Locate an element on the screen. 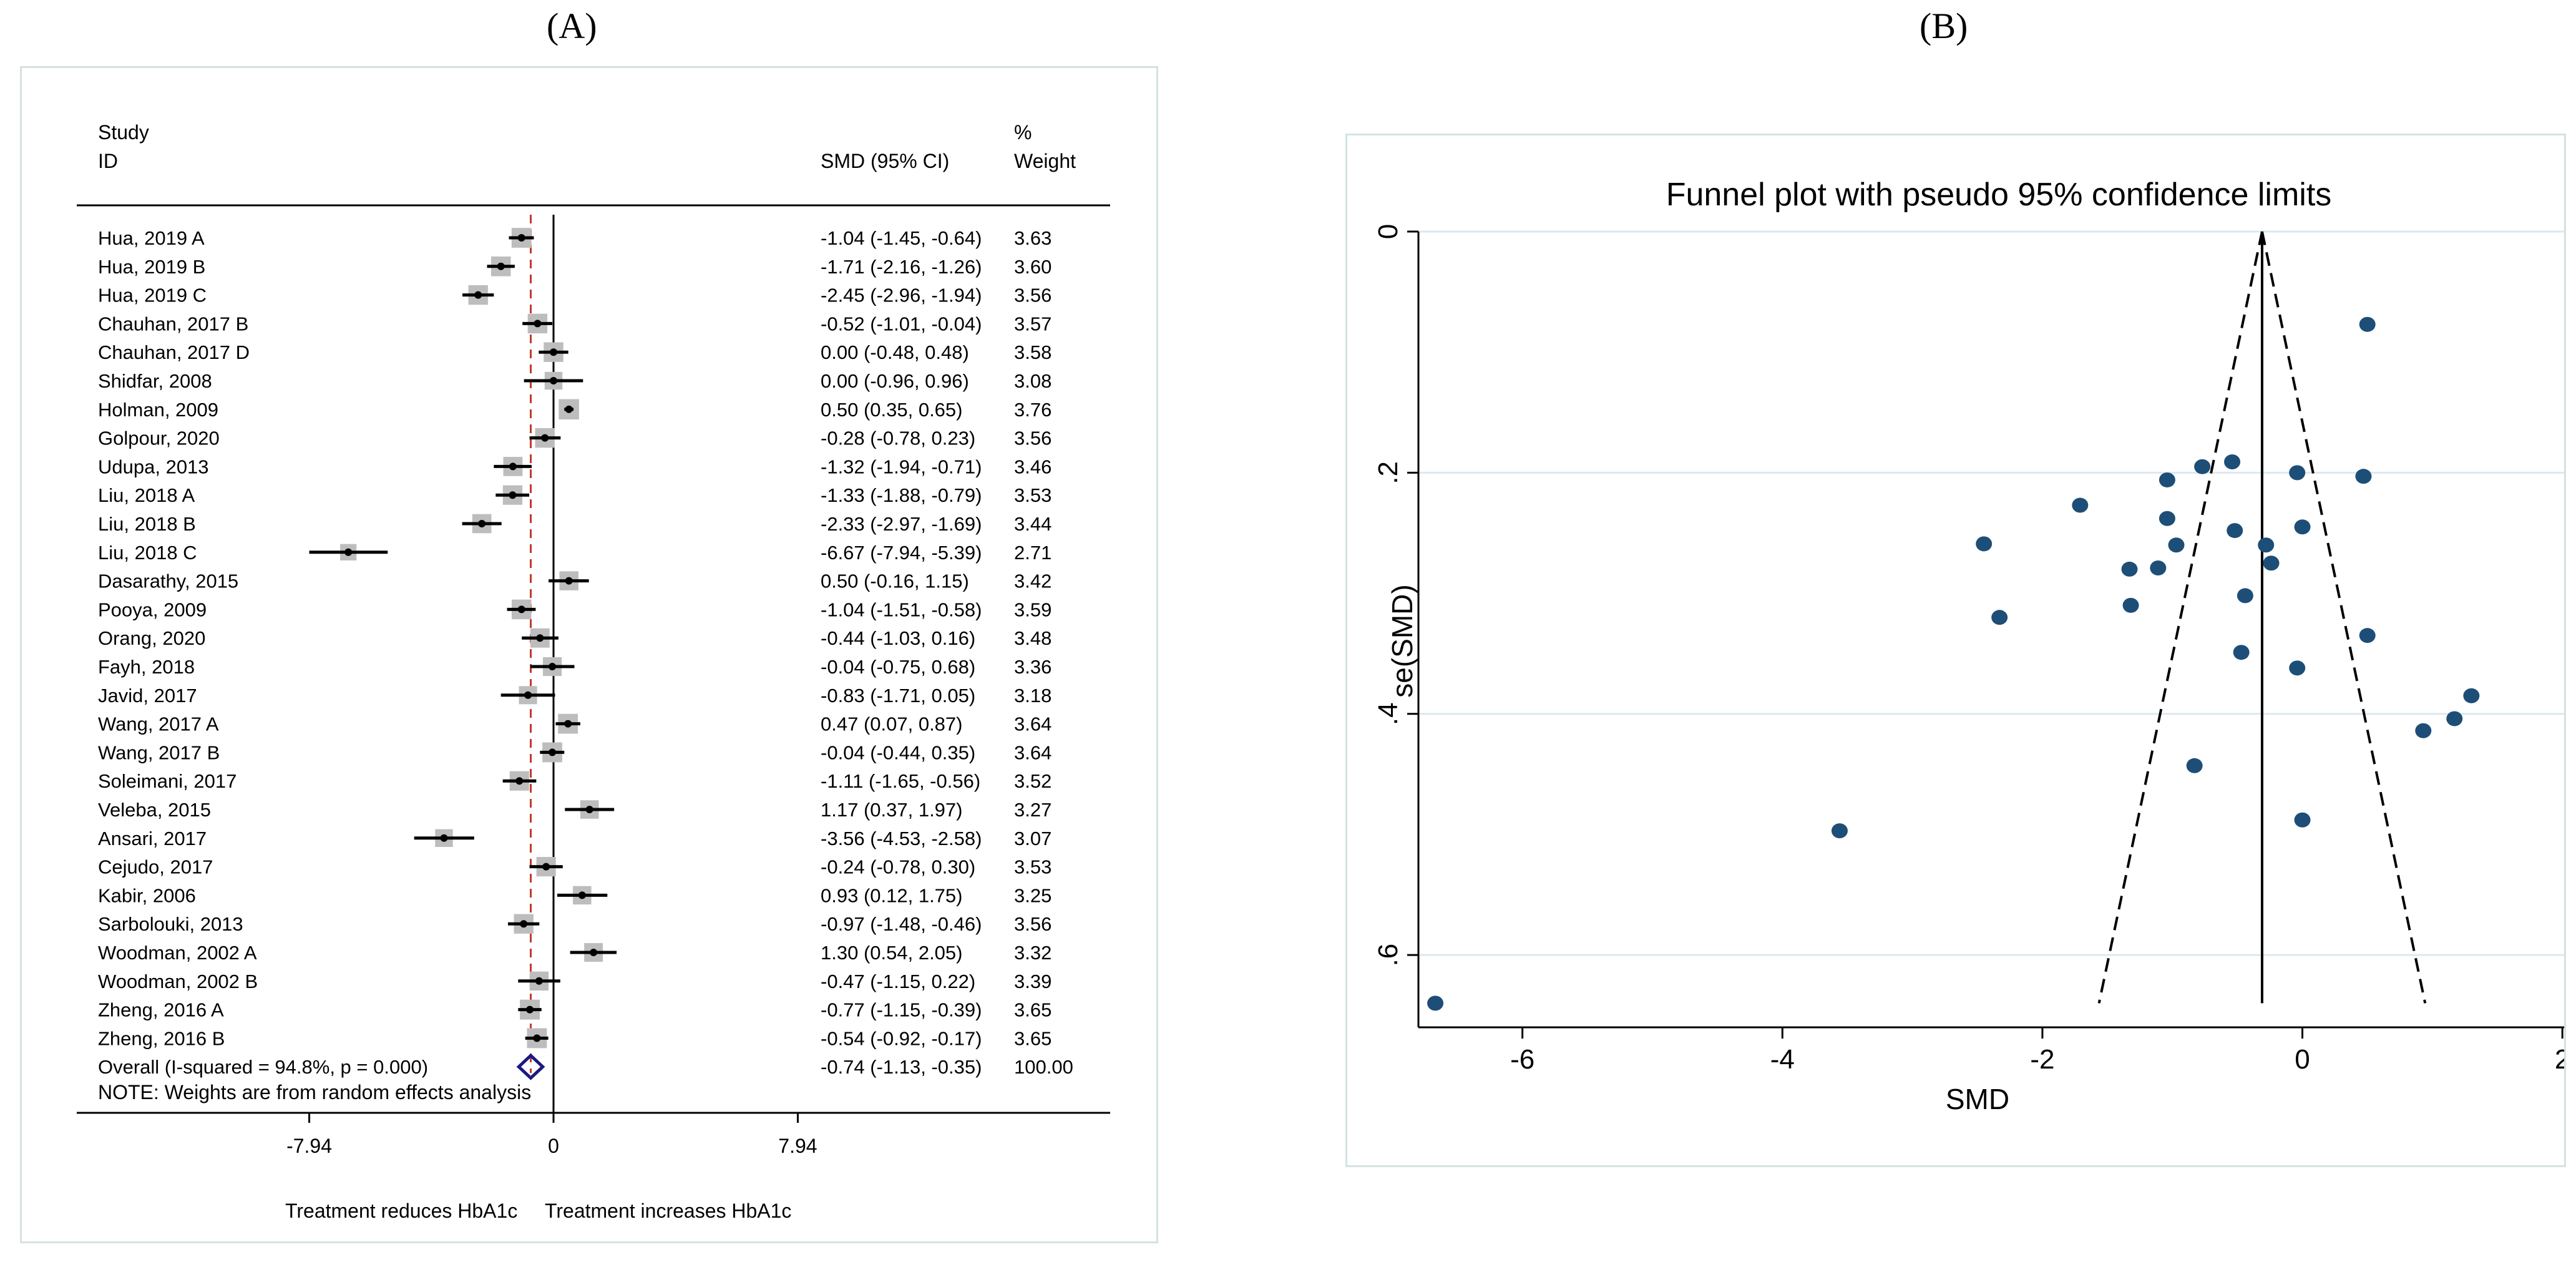 Image resolution: width=2576 pixels, height=1262 pixels. funnel-right-limit is located at coordinates (2344, 617).